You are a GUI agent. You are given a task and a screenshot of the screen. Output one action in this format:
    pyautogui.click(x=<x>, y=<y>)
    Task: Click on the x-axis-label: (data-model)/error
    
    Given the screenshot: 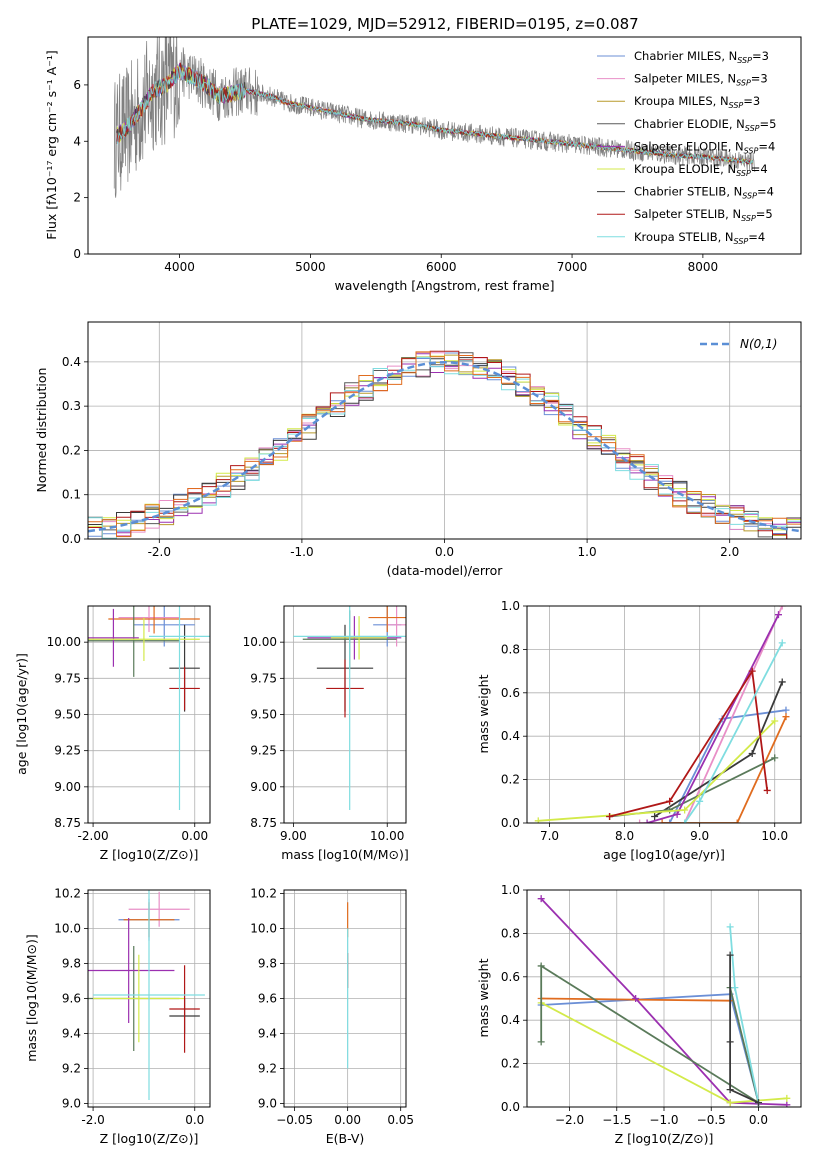 What is the action you would take?
    pyautogui.click(x=445, y=570)
    